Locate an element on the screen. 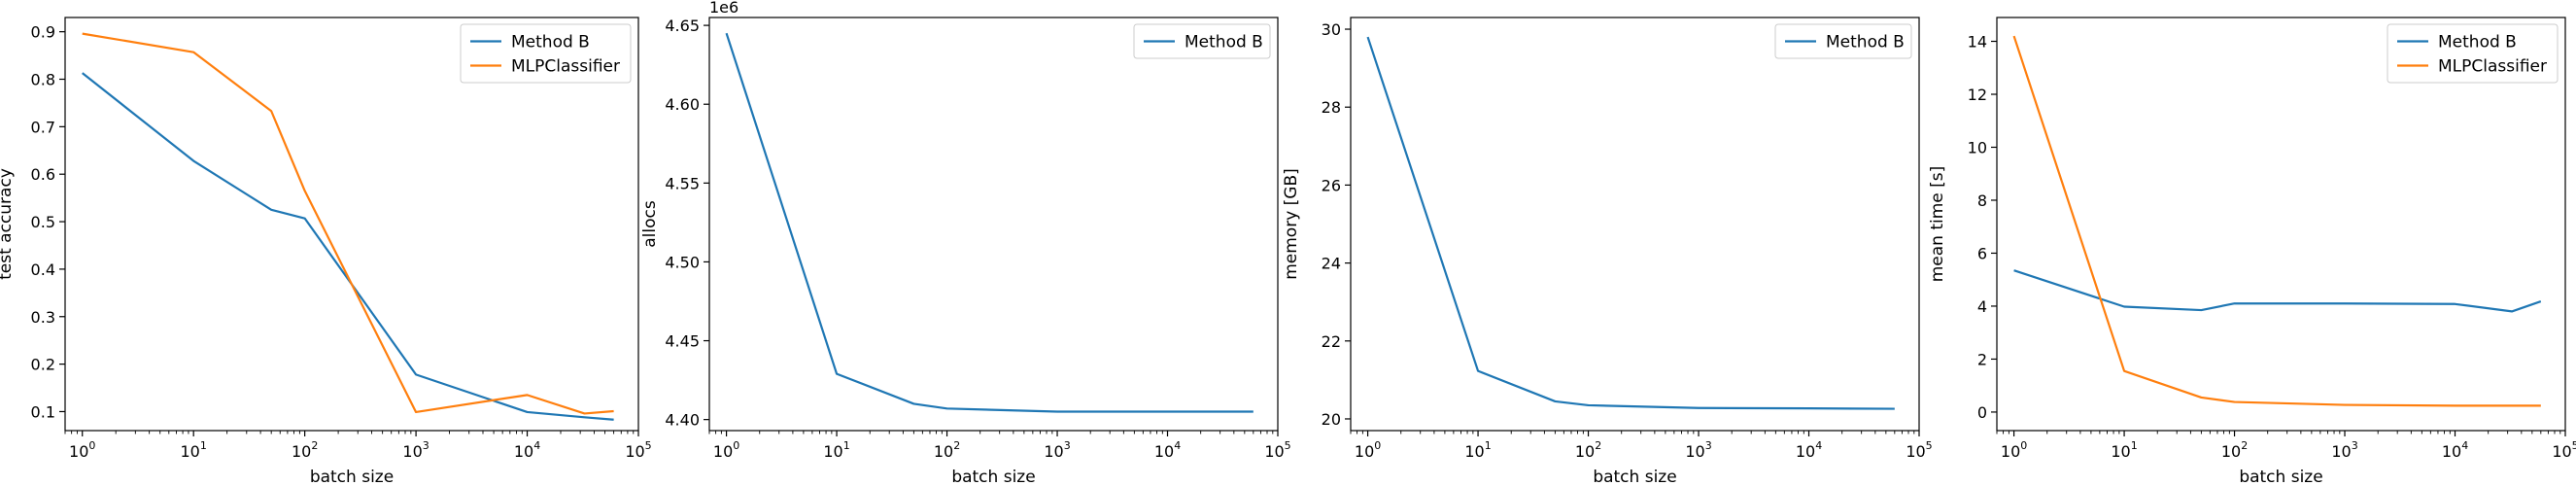 The width and height of the screenshot is (2576, 486). y-axis-label: mean time [s] is located at coordinates (1938, 224).